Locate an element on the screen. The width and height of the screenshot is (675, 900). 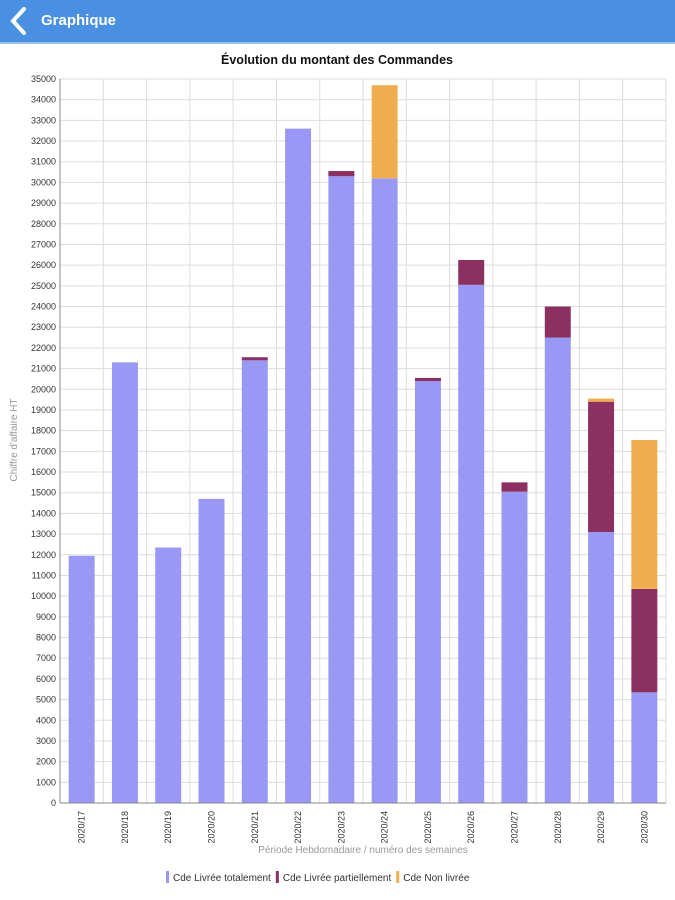
y-tick-label: 23000 is located at coordinates (43, 327).